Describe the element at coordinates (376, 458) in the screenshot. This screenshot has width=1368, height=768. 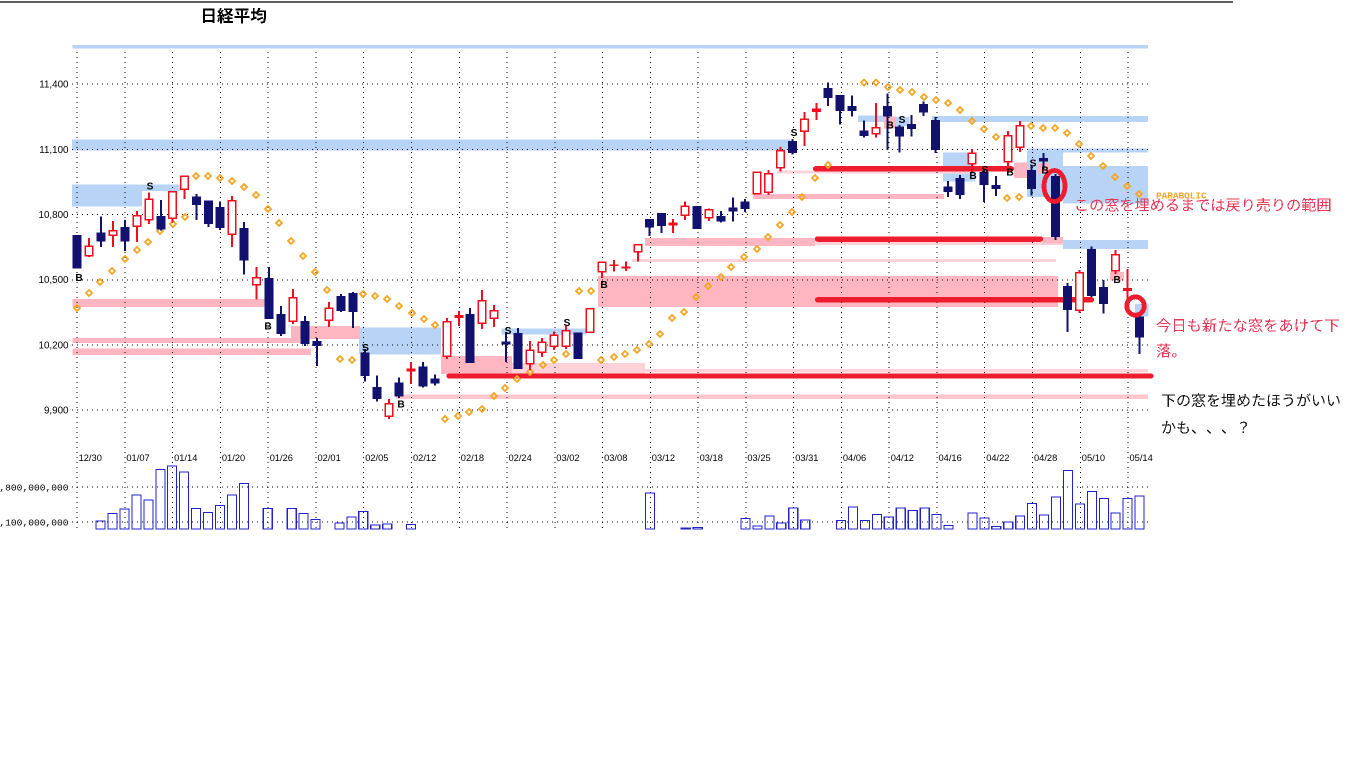
I see `svg-text: 02/05` at that location.